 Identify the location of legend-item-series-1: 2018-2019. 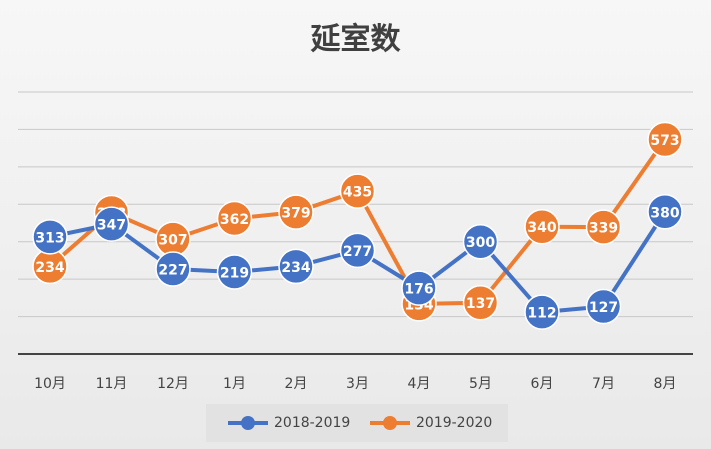
(289, 423).